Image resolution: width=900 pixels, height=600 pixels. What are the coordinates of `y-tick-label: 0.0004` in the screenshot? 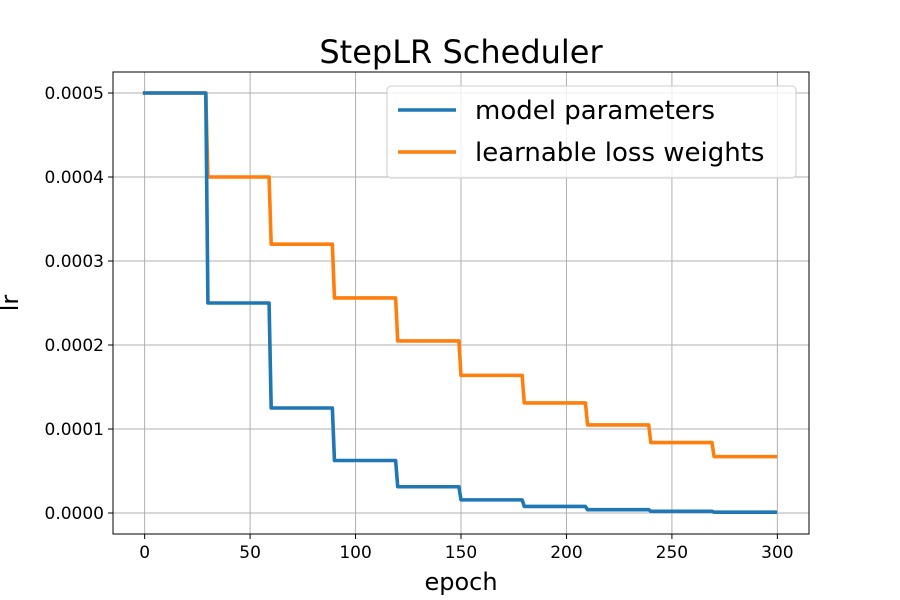 It's located at (74, 178).